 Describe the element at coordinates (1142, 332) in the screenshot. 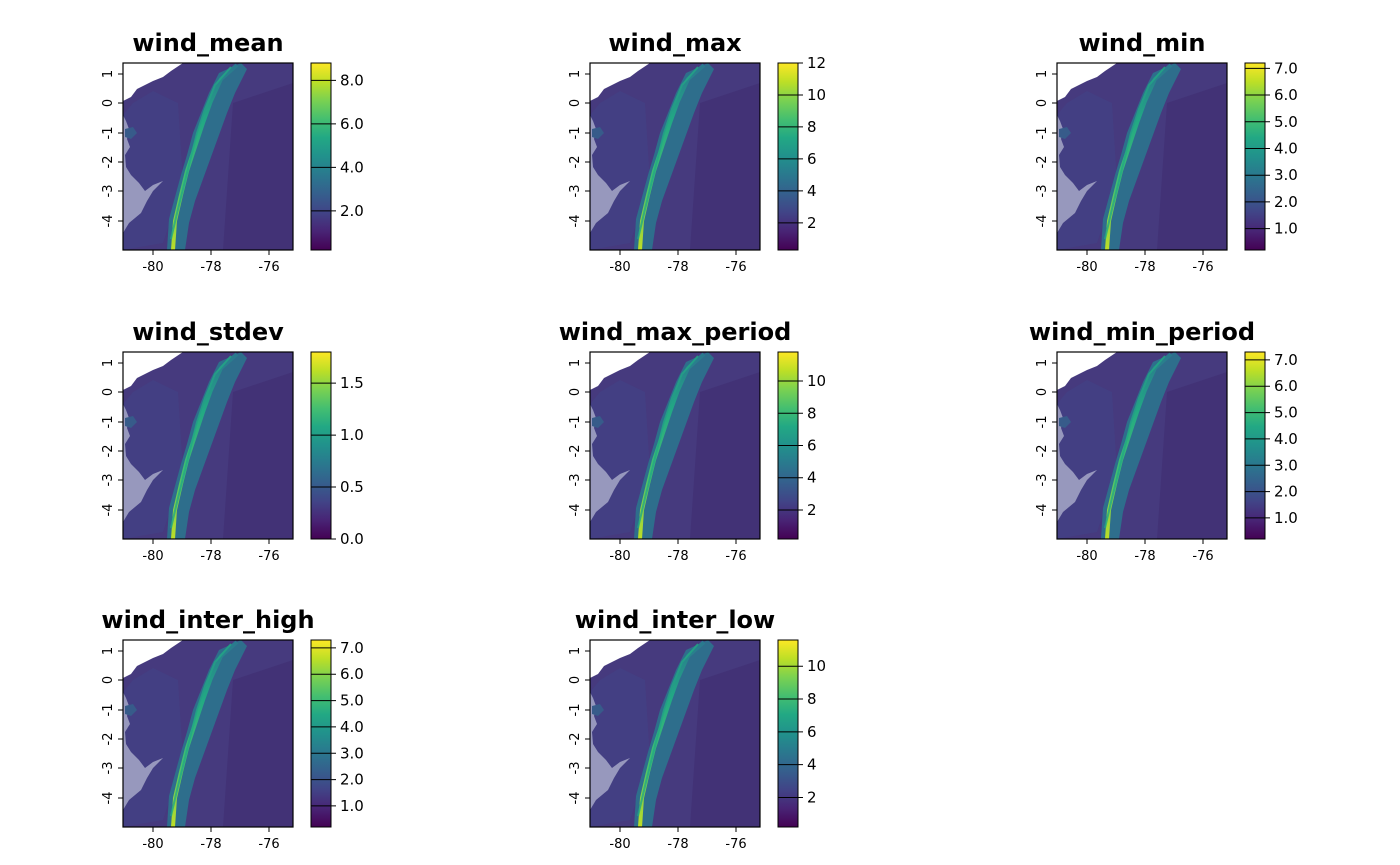

I see `panel-title: wind_min_period` at that location.